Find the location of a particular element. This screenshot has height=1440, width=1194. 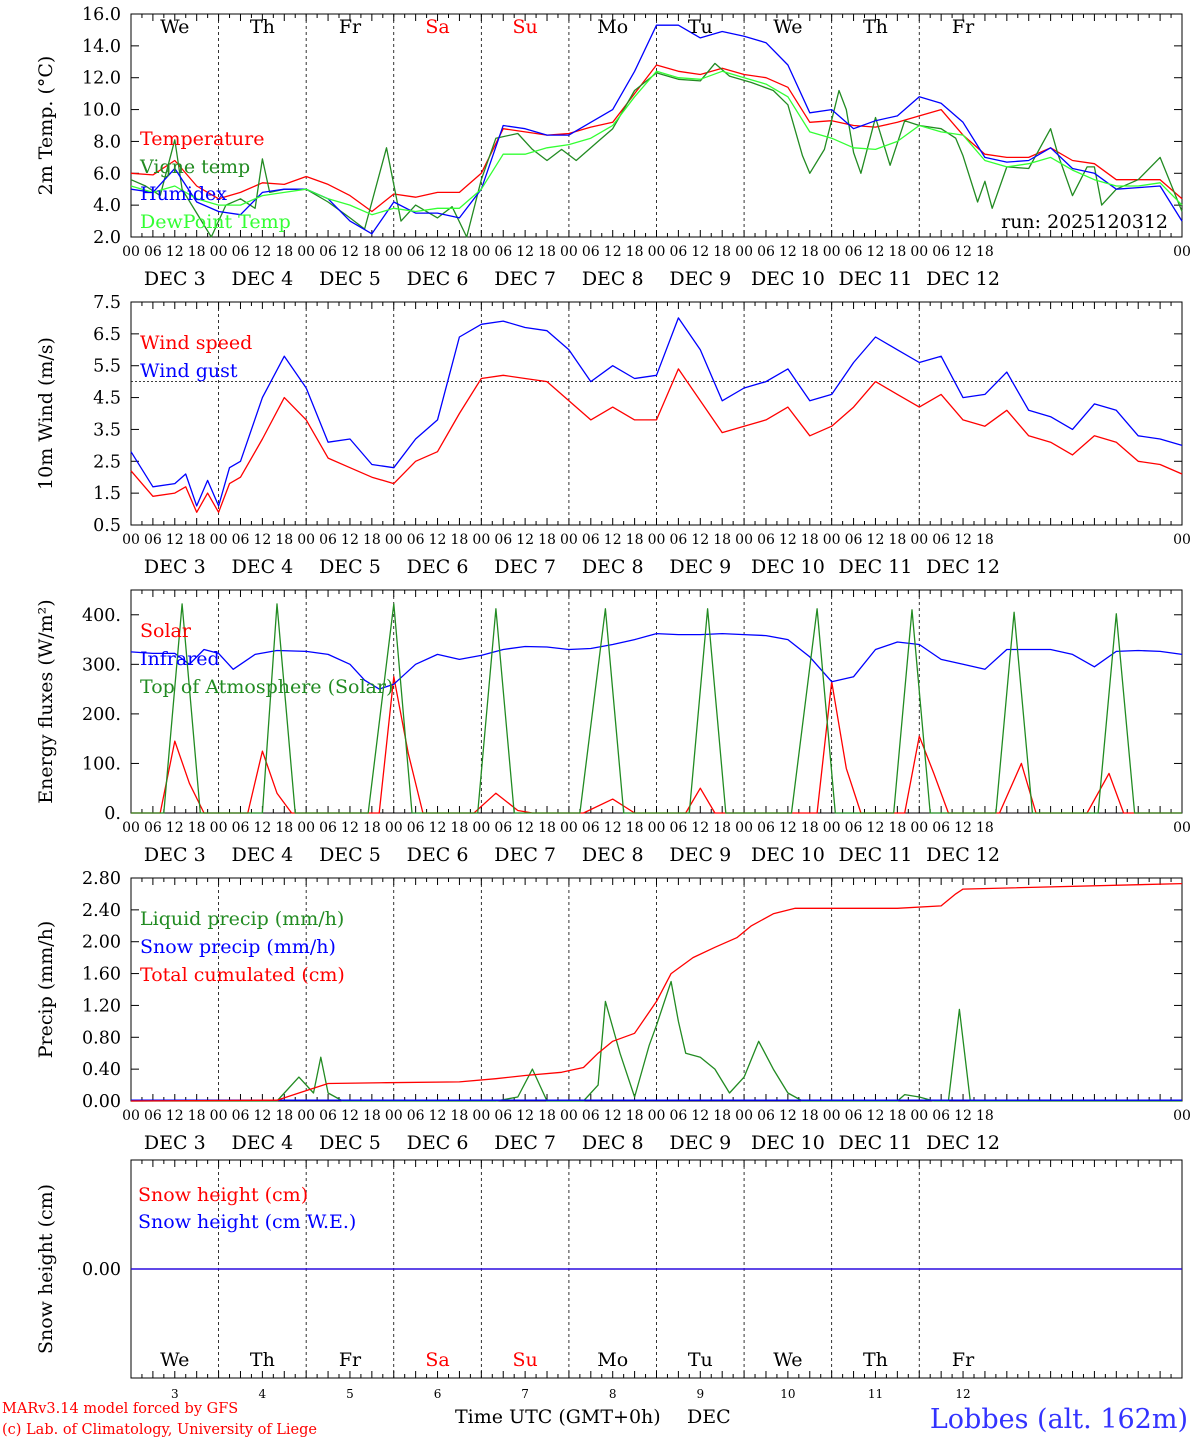

day-number: 9 is located at coordinates (700, 1394).